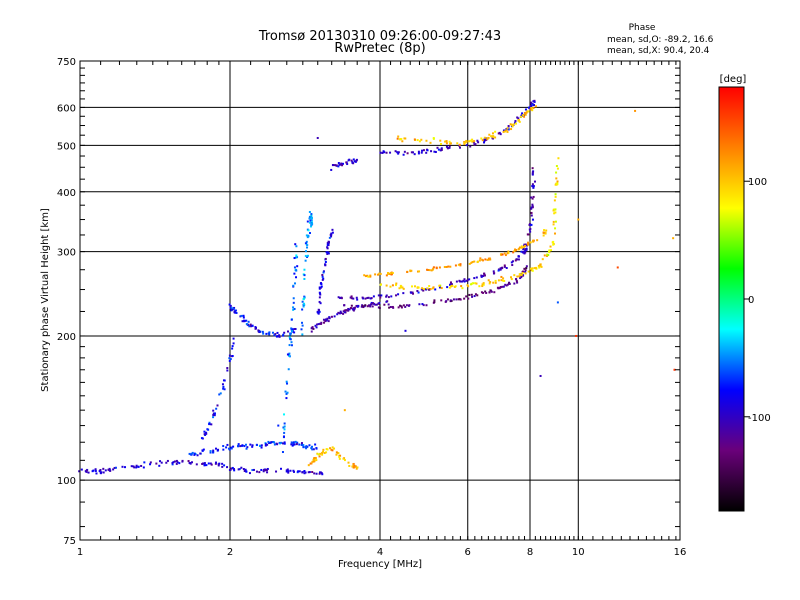 This screenshot has height=600, width=800. What do you see at coordinates (380, 552) in the screenshot?
I see `x-tick-label: 4` at bounding box center [380, 552].